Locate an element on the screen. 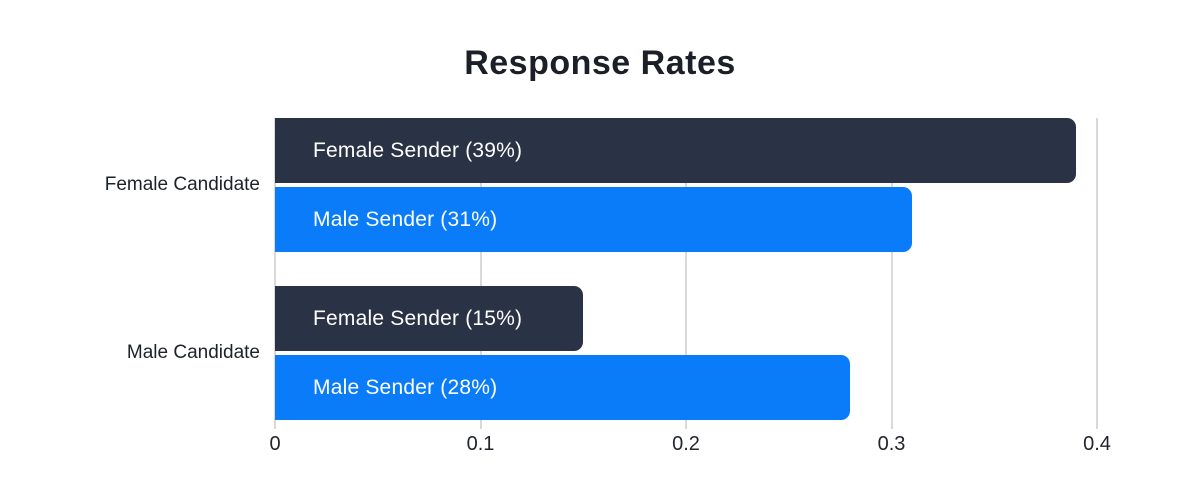 The width and height of the screenshot is (1200, 500). bar-value-label: Male Sender (31%) is located at coordinates (405, 219).